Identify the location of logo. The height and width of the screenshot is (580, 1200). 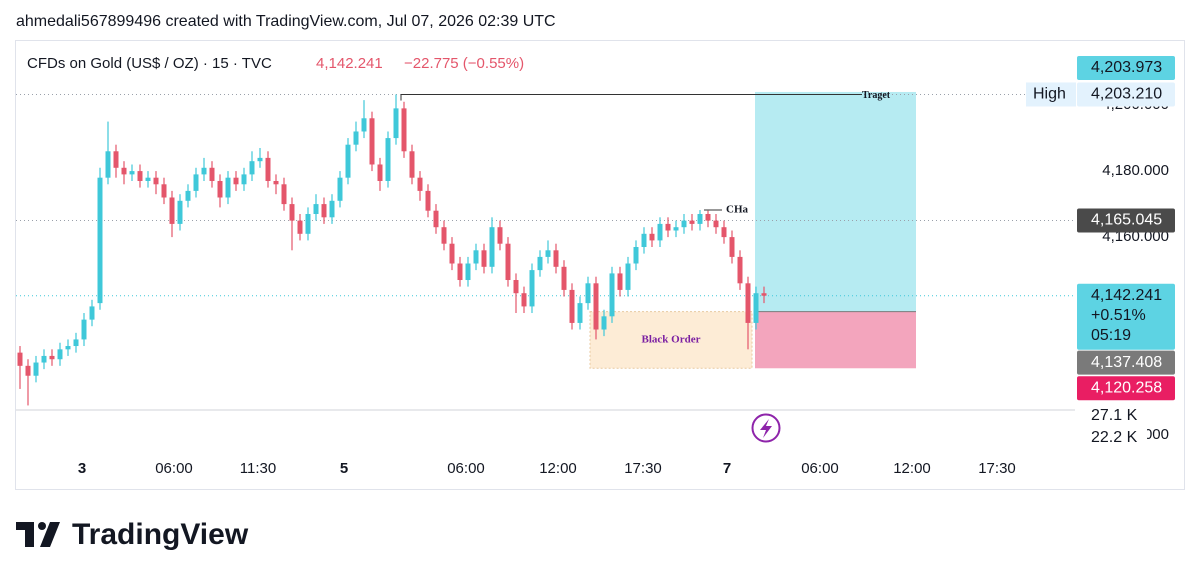
(38, 534).